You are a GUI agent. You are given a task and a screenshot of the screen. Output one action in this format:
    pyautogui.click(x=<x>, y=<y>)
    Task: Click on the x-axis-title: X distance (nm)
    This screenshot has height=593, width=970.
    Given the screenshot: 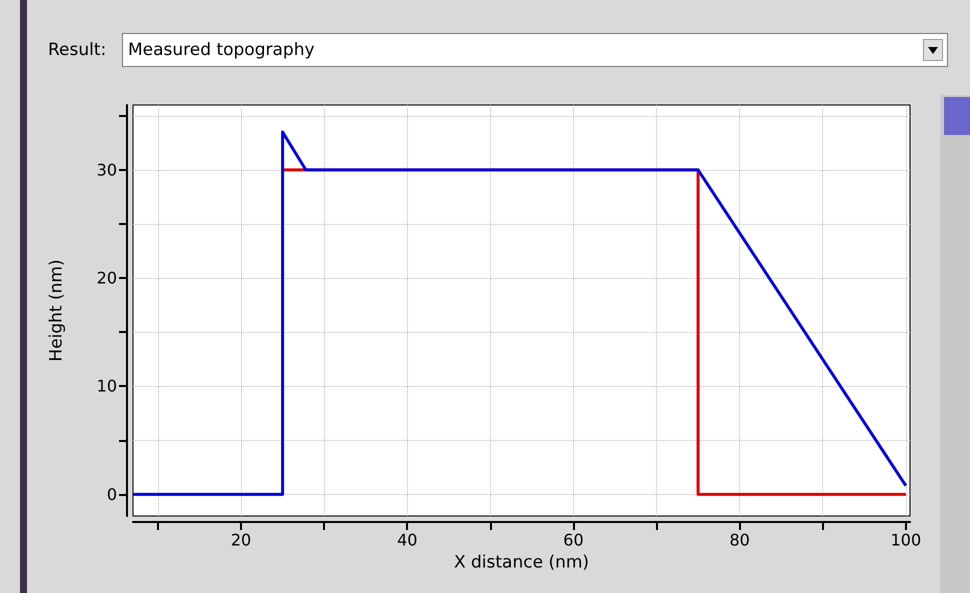 What is the action you would take?
    pyautogui.click(x=522, y=562)
    